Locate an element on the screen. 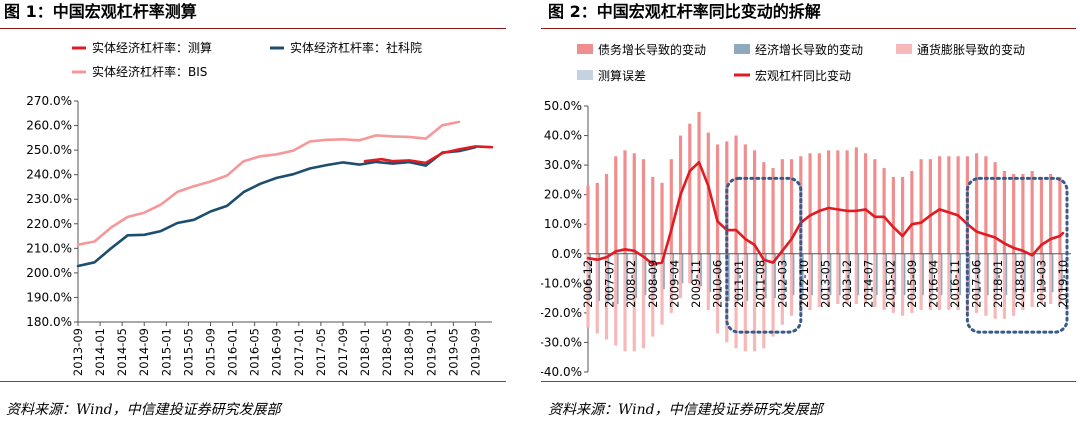 Image resolution: width=1080 pixels, height=425 pixels. legend-label: 实体经济杠杆率：社科院 is located at coordinates (356, 47).